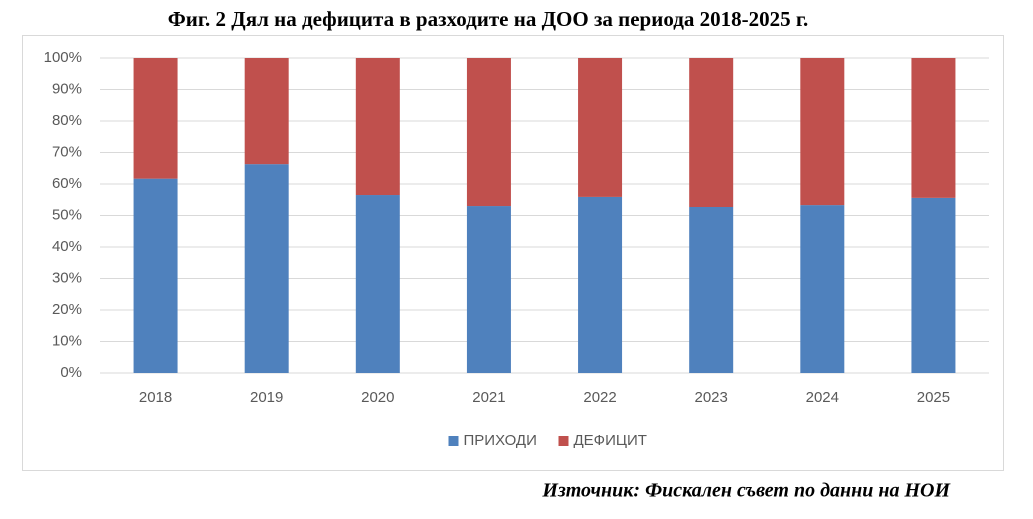 Image resolution: width=1033 pixels, height=519 pixels. Describe the element at coordinates (266, 397) in the screenshot. I see `x-tick-label: 2019` at that location.